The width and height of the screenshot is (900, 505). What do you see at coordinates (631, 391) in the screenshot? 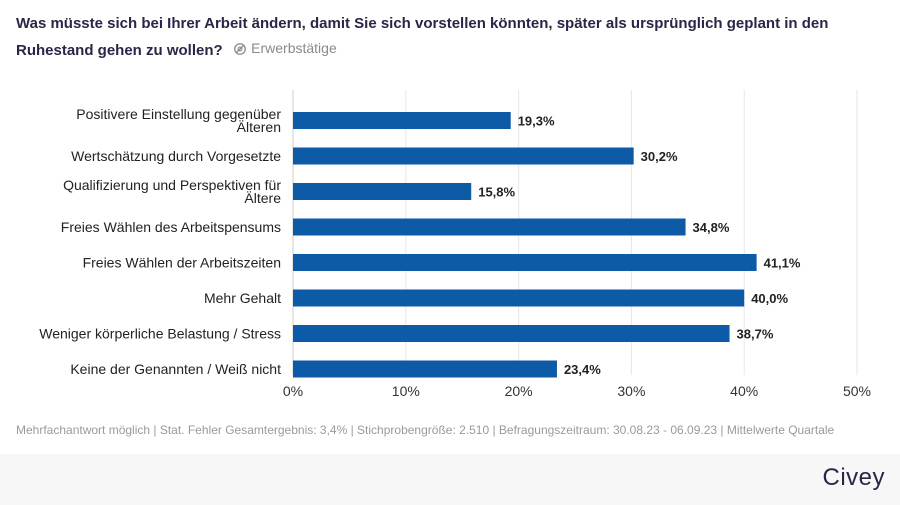
I see `x-tick-label: 30%` at bounding box center [631, 391].